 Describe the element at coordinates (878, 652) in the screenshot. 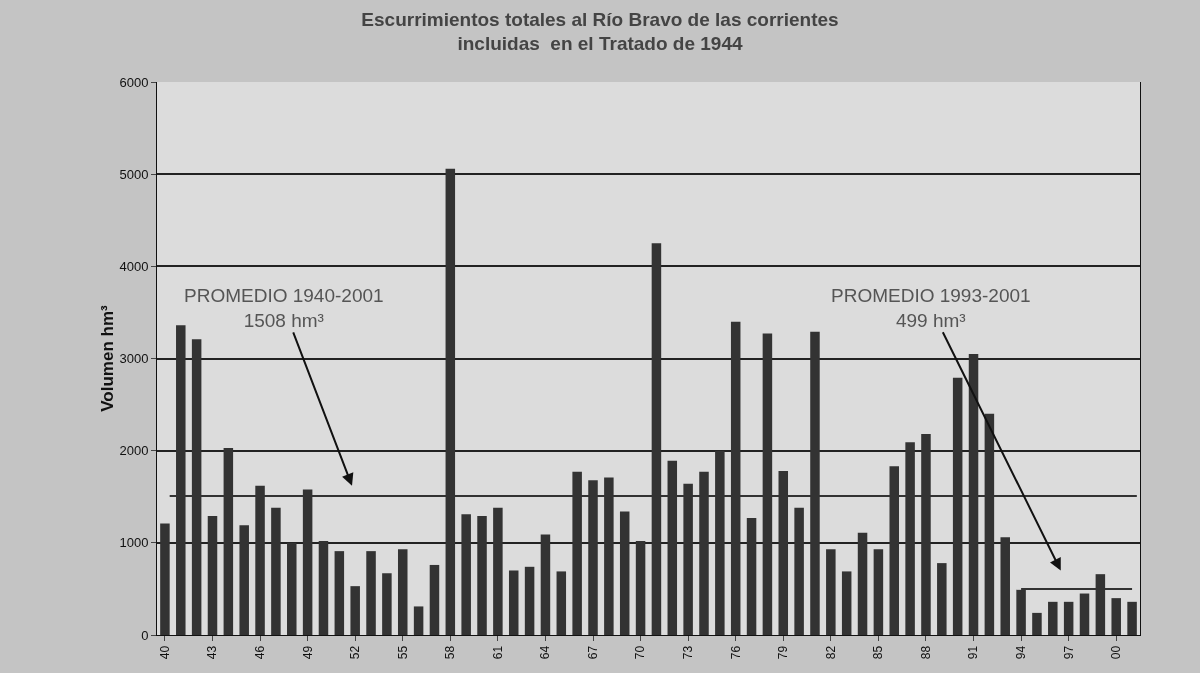

I see `x-tick-label: 85` at that location.